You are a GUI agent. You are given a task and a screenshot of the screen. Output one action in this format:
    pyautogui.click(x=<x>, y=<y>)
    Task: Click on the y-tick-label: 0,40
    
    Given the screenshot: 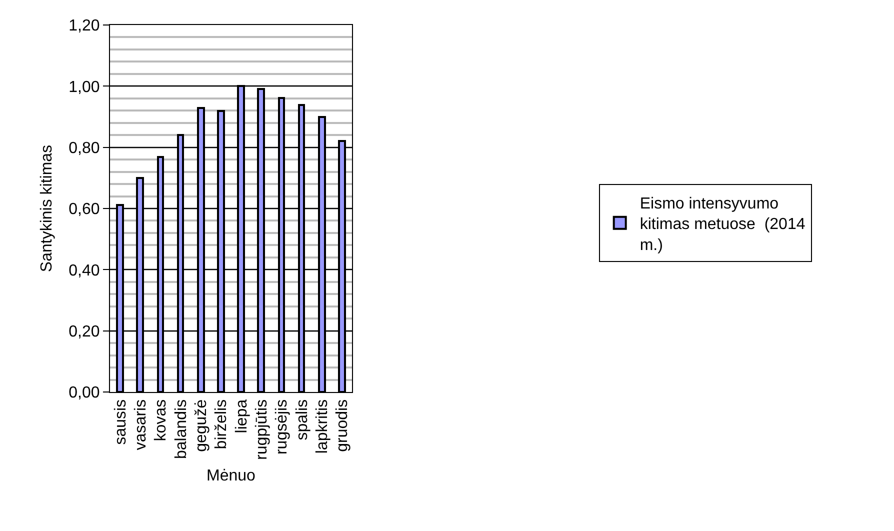 What is the action you would take?
    pyautogui.click(x=84, y=271)
    